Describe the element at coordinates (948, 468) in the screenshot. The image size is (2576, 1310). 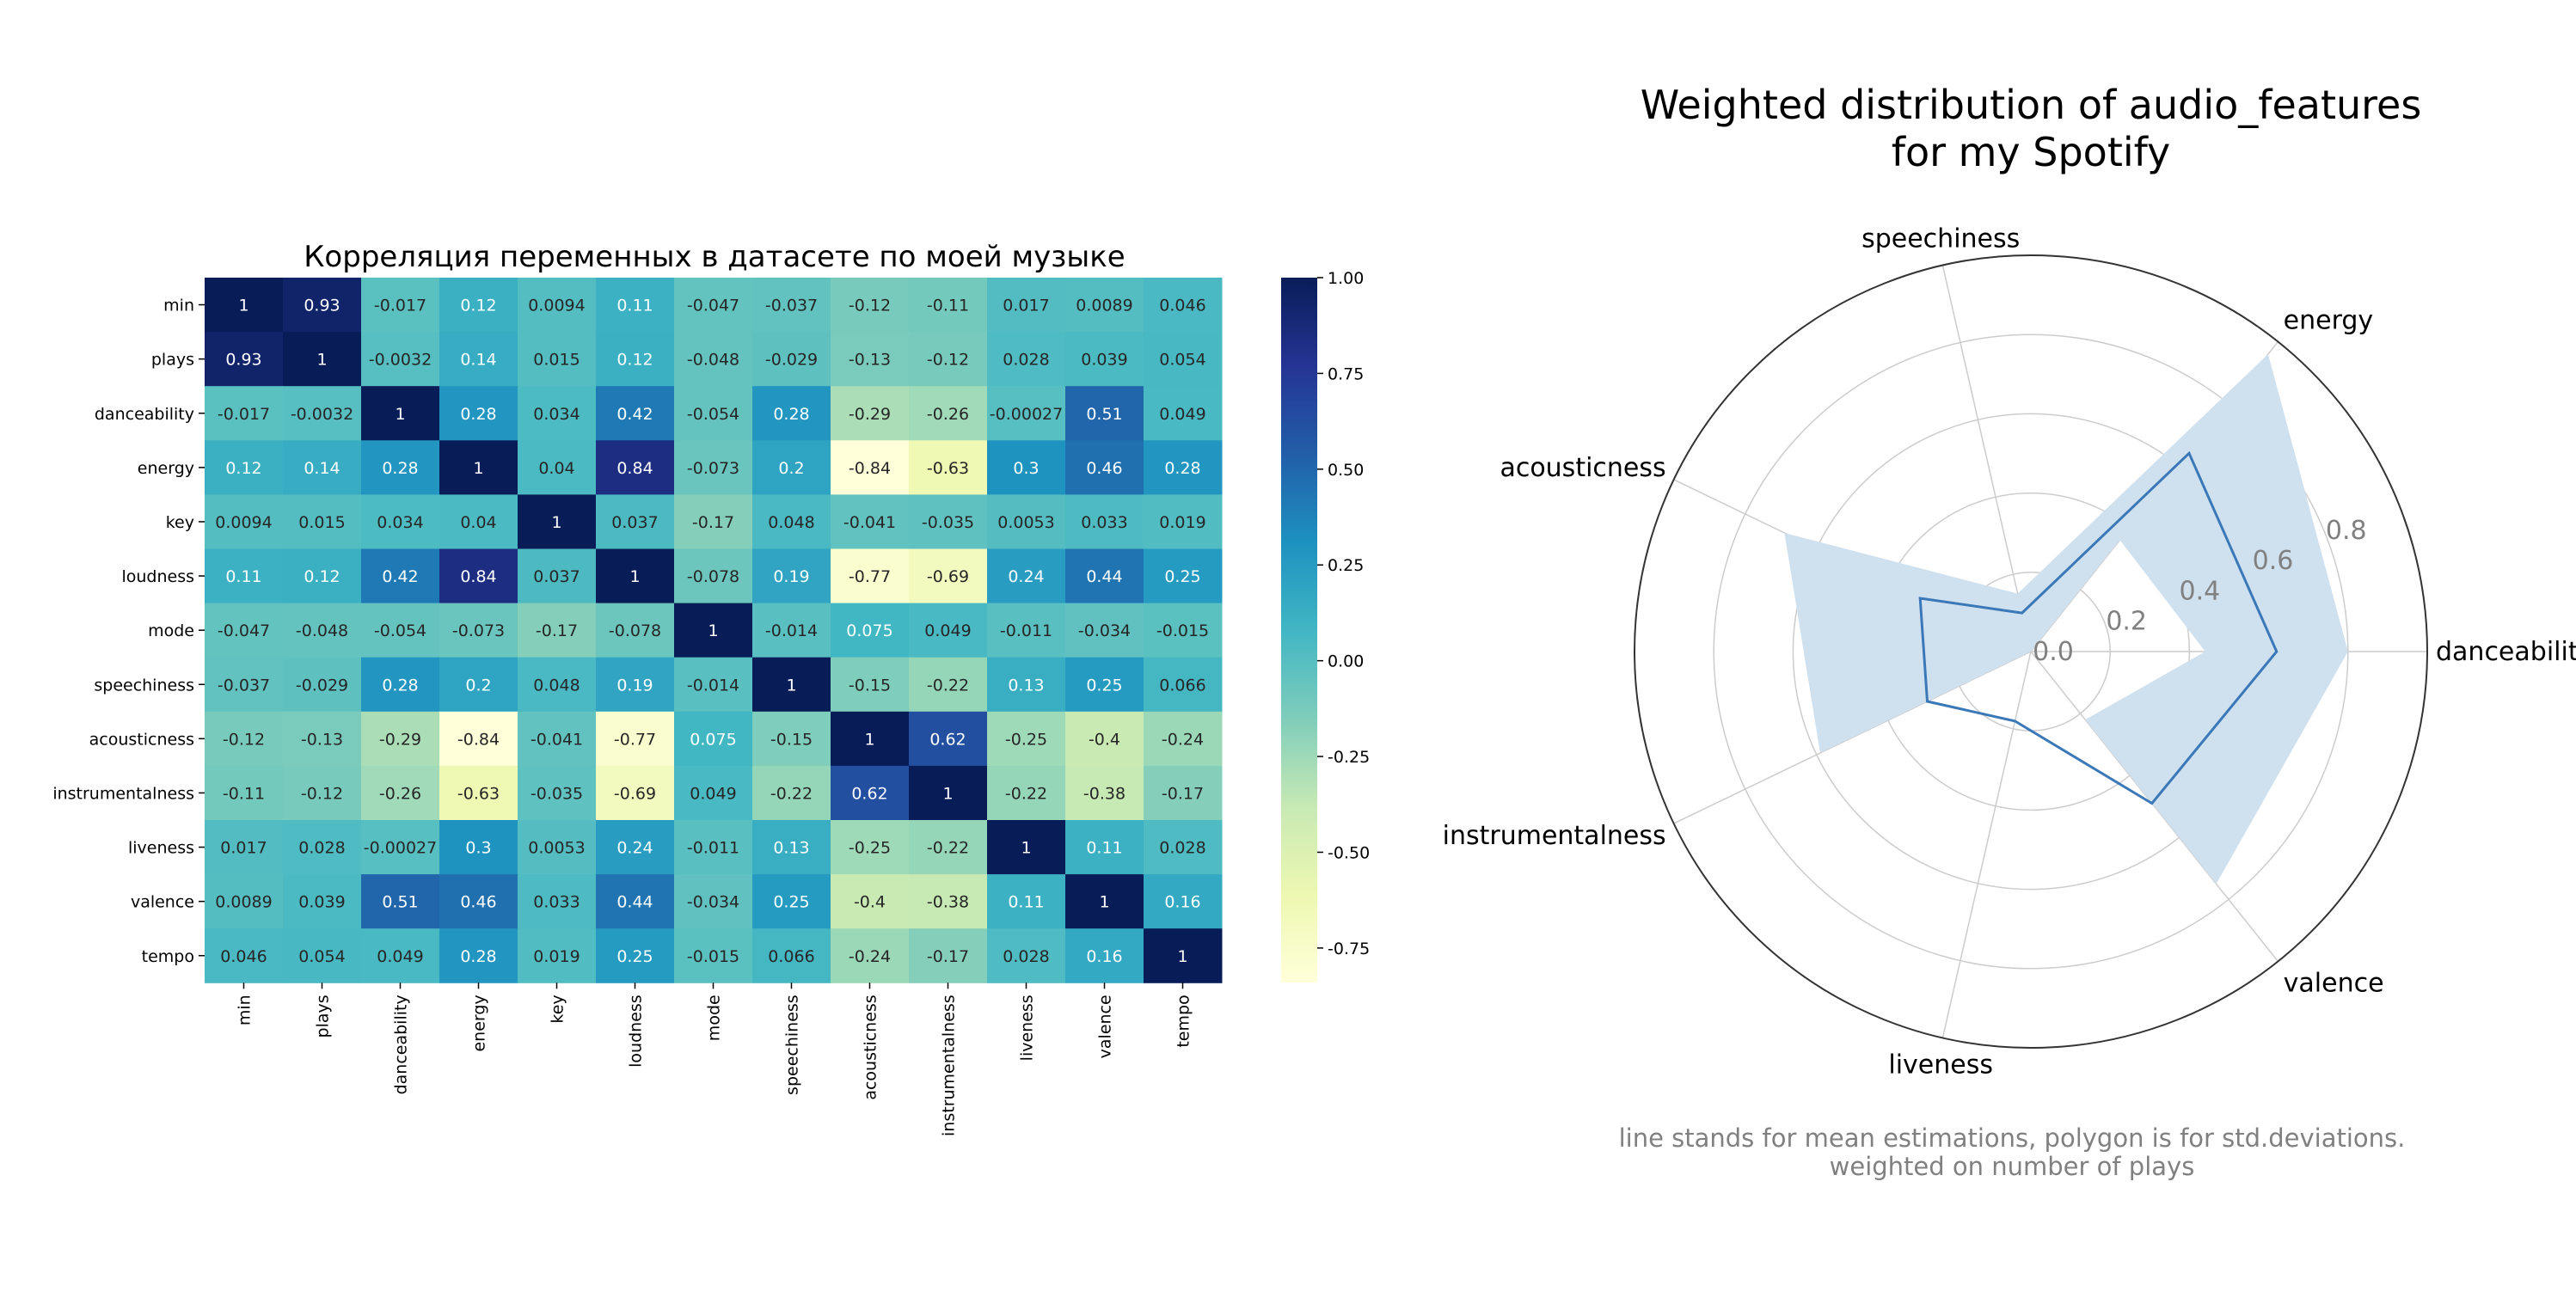
I see `heatmap-cell-label: -0.63` at that location.